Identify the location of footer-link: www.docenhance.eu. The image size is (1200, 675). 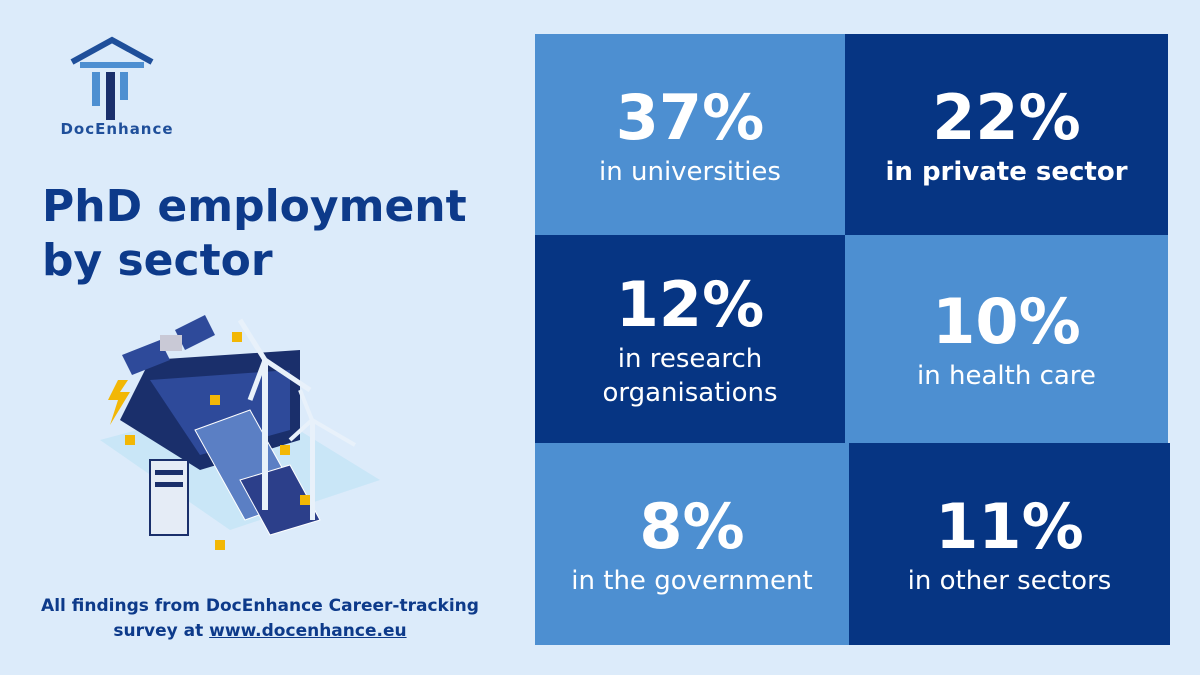
(308, 631).